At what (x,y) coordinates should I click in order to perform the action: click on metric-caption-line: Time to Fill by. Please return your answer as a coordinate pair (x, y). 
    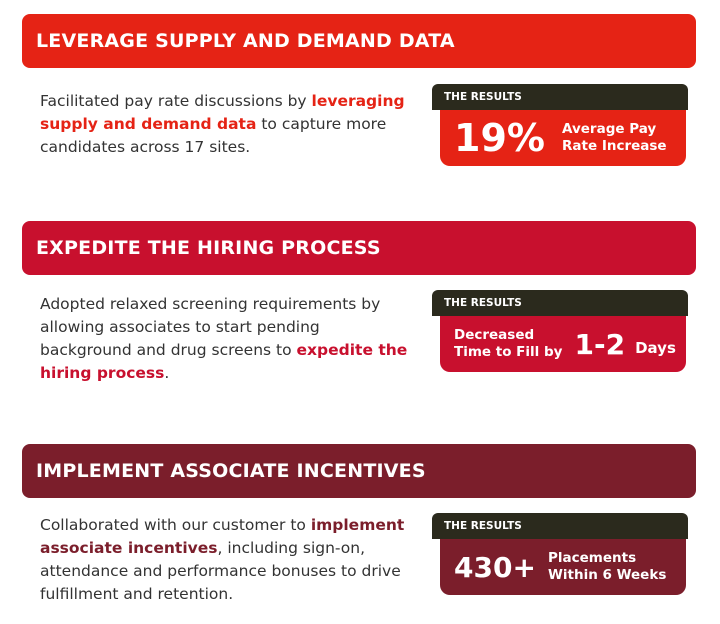
    Looking at the image, I should click on (508, 352).